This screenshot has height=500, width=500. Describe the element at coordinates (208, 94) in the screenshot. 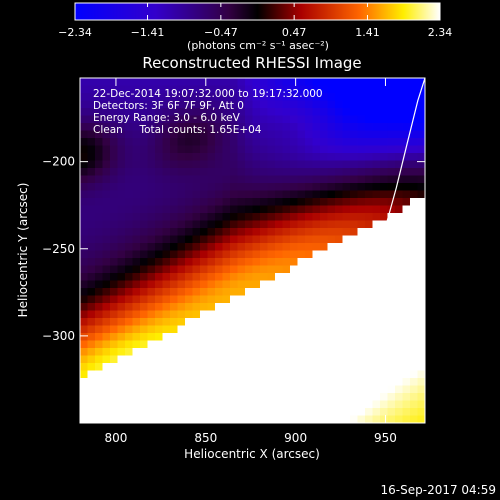

I see `annotation-time-range: 22-Dec-2014 19:07:32.000 to 19:17:32.000` at that location.